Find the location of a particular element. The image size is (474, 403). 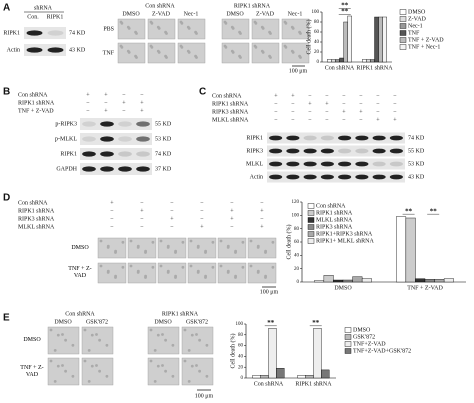

legend-label: TNF + Z-VAD is located at coordinates (426, 40).